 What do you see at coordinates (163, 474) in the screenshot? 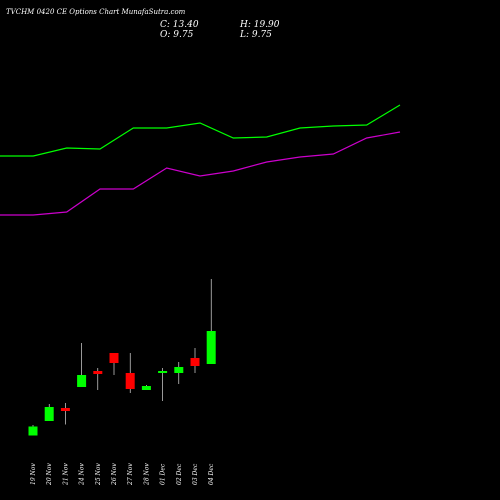
I see `x-tick-label: 01 Dec` at bounding box center [163, 474].